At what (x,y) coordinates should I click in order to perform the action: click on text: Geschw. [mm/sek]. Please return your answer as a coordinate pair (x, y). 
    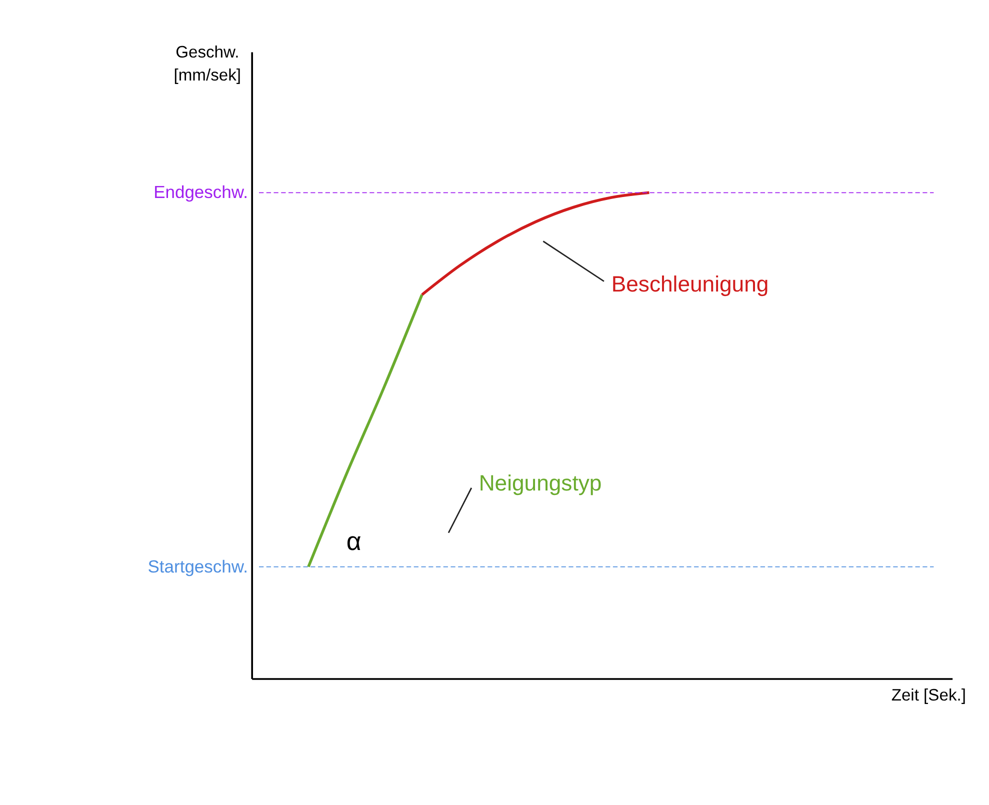
    Looking at the image, I should click on (208, 63).